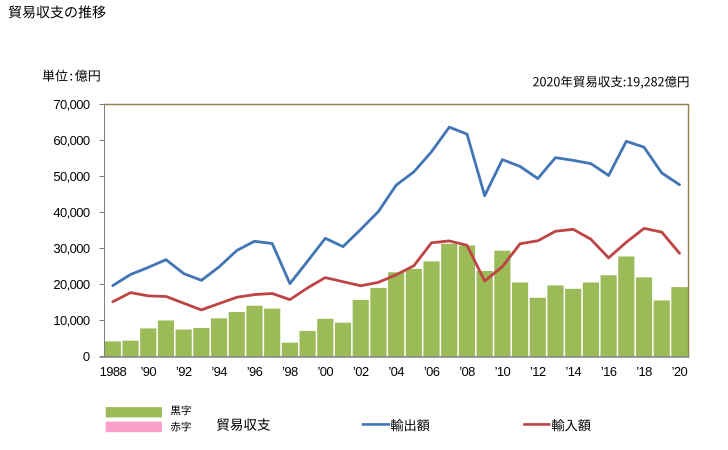 This screenshot has width=728, height=450. What do you see at coordinates (86, 356) in the screenshot?
I see `svg-text: 0` at bounding box center [86, 356].